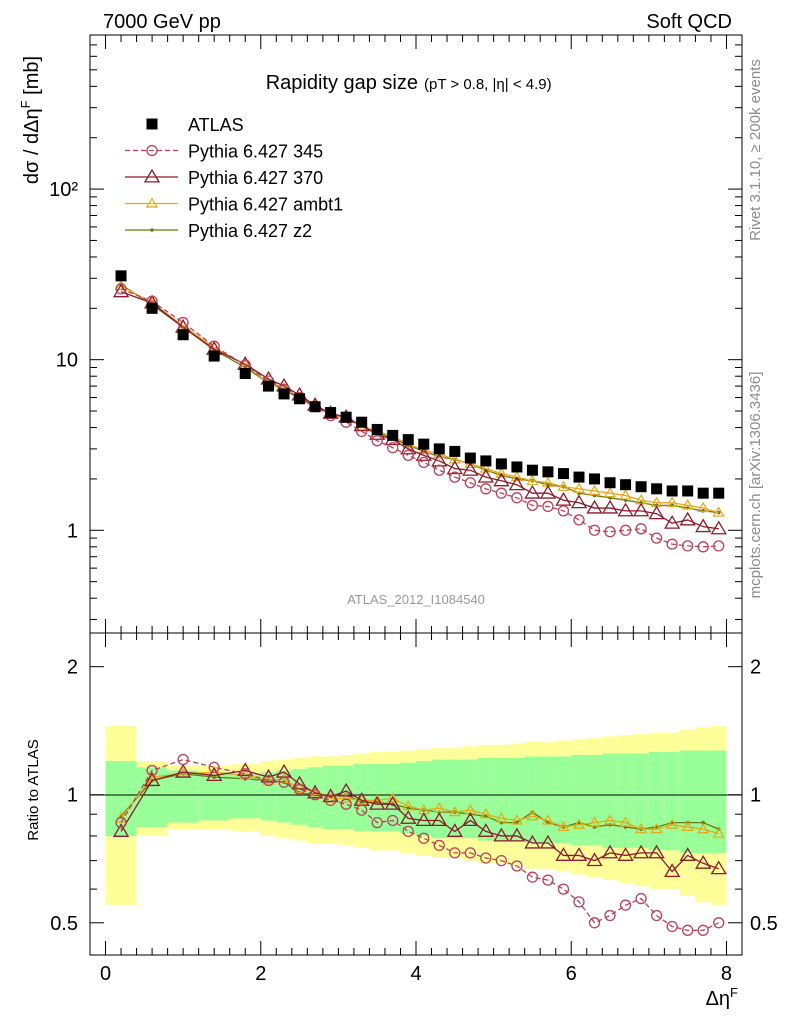  Describe the element at coordinates (342, 83) in the screenshot. I see `plot-title: Rapidity gap size` at that location.